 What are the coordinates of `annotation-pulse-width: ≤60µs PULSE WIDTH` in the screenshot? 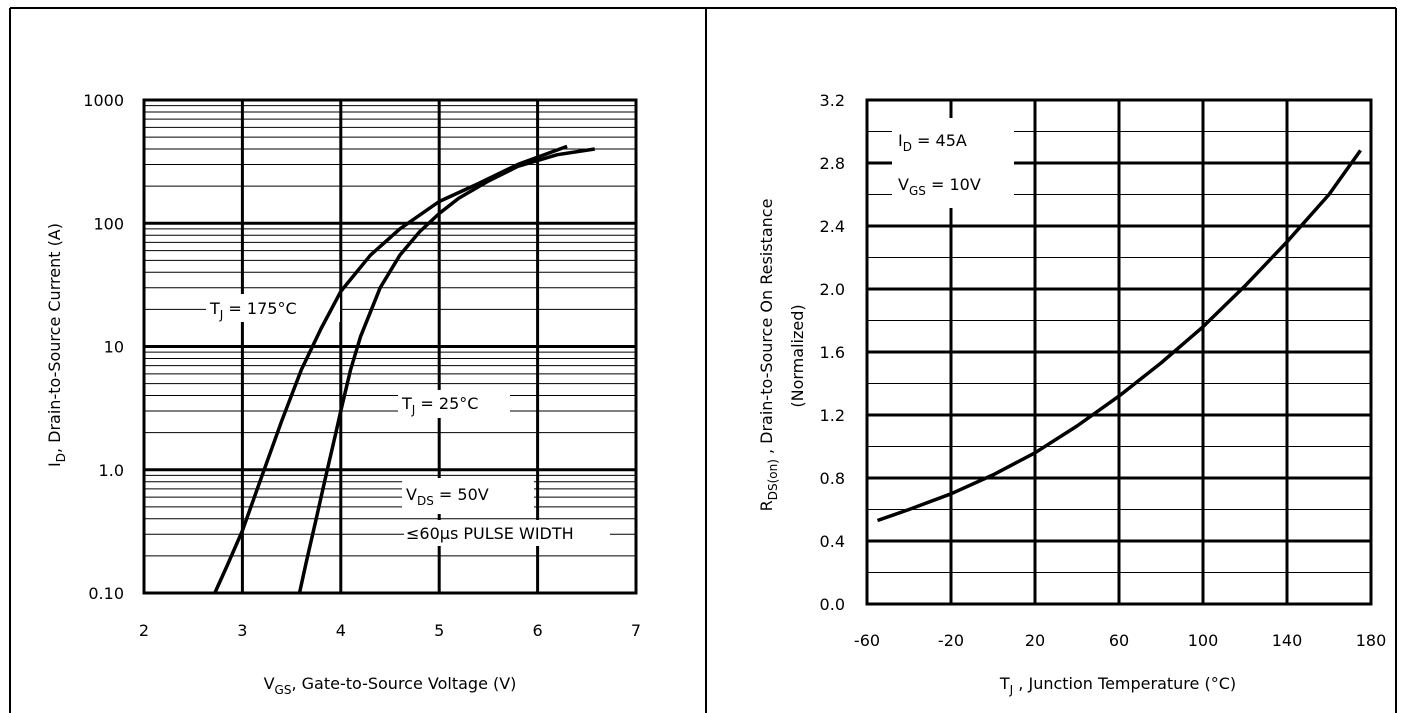 It's located at (490, 533).